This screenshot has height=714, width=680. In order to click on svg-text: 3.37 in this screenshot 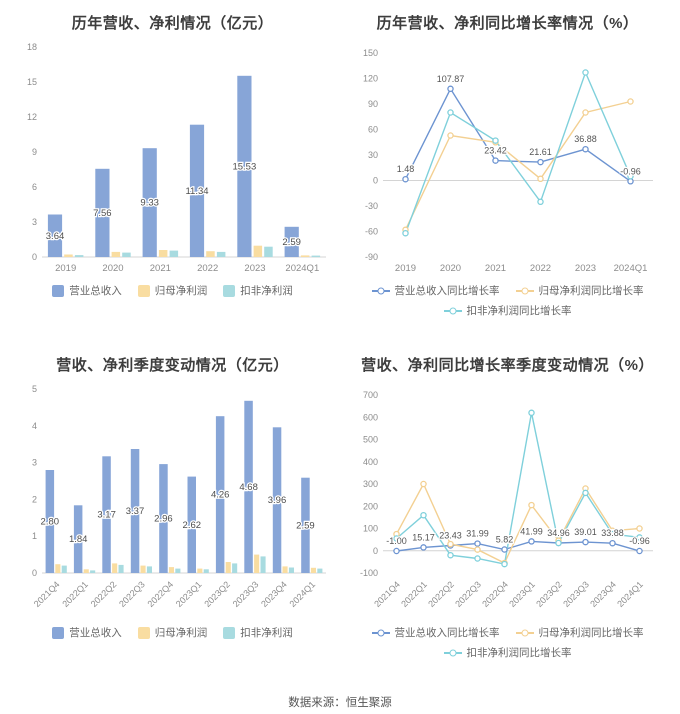, I will do `click(134, 511)`.